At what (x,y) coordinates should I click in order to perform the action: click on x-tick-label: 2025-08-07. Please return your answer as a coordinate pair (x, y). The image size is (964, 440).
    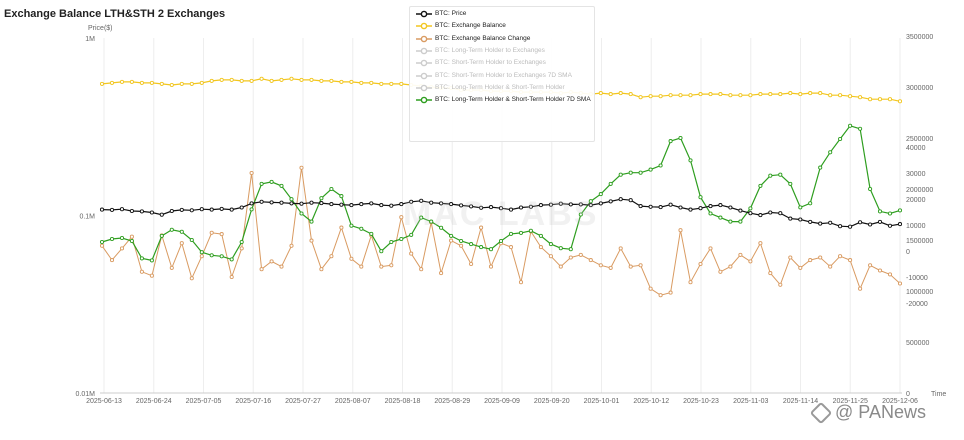
    Looking at the image, I should click on (353, 401).